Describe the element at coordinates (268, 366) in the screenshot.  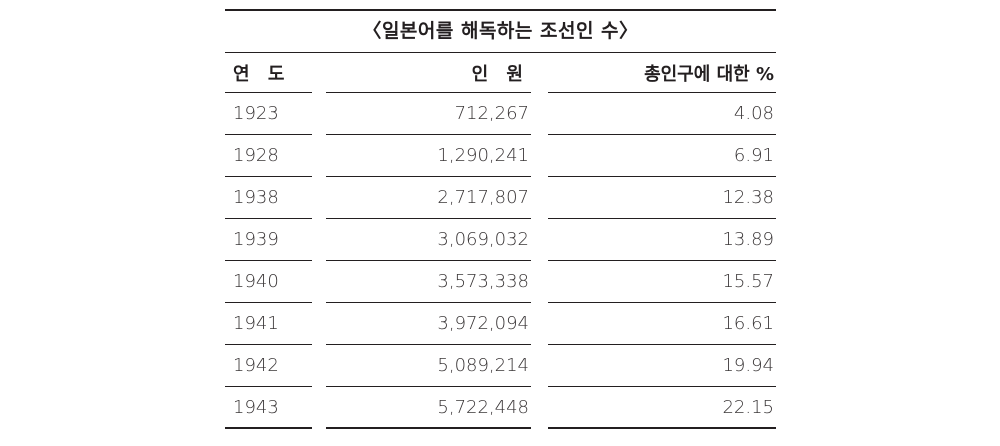
I see `cell-year: 1942` at that location.